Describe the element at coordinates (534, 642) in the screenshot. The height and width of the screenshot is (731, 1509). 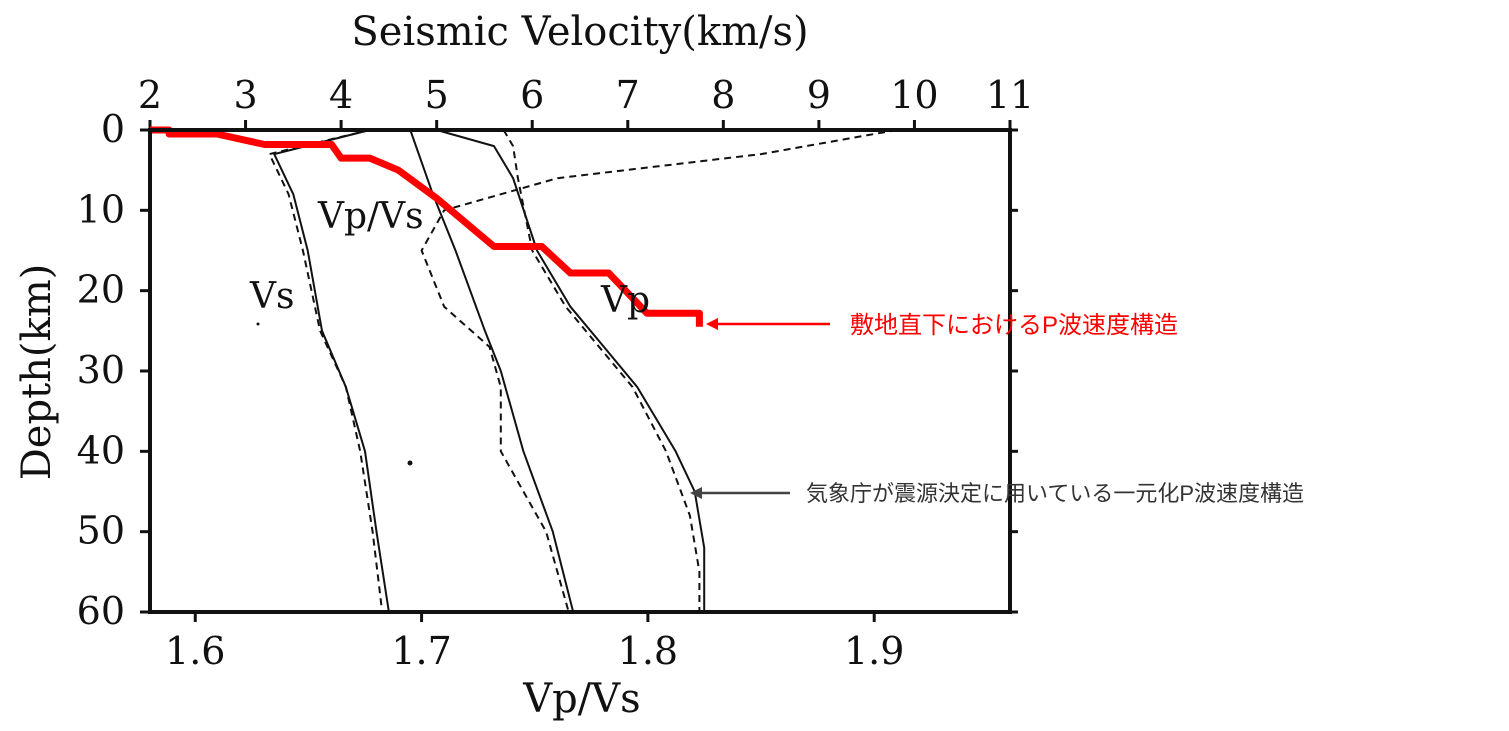
I see `bottom-axis-ticks: 1.6 1.7 1.8 1.9` at that location.